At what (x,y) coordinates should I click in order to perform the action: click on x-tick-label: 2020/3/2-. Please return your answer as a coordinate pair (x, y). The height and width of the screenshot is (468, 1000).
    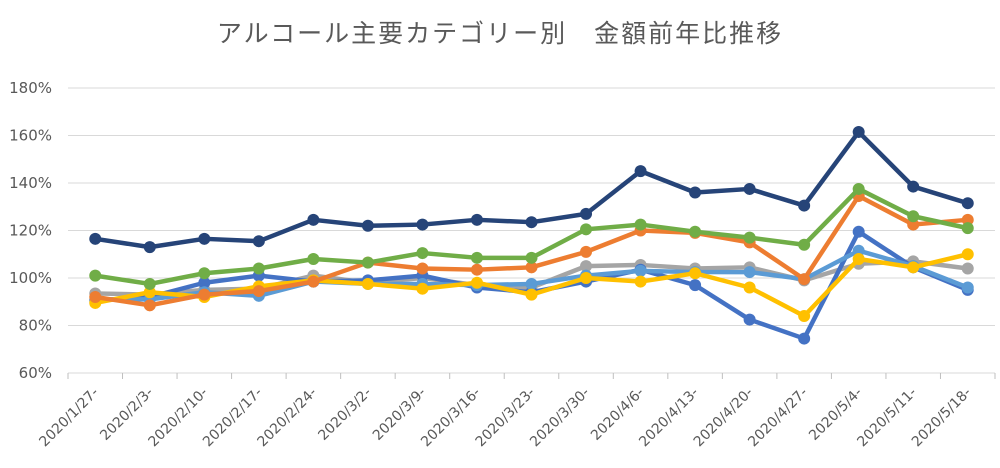
    Looking at the image, I should click on (344, 414).